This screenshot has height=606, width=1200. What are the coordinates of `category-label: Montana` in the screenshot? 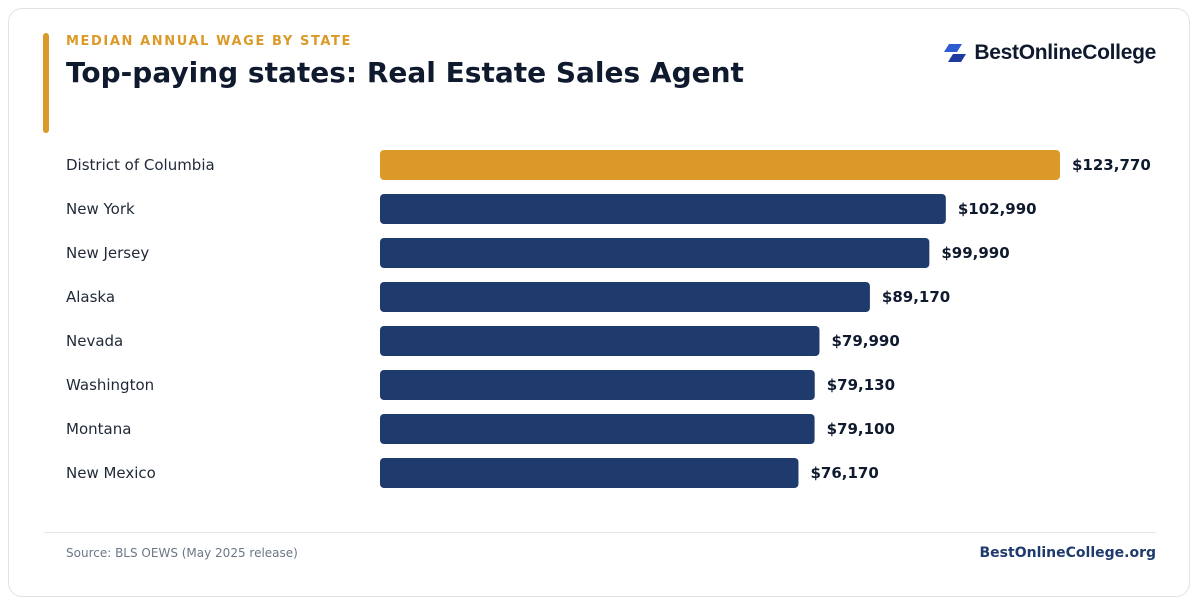 It's located at (98, 429).